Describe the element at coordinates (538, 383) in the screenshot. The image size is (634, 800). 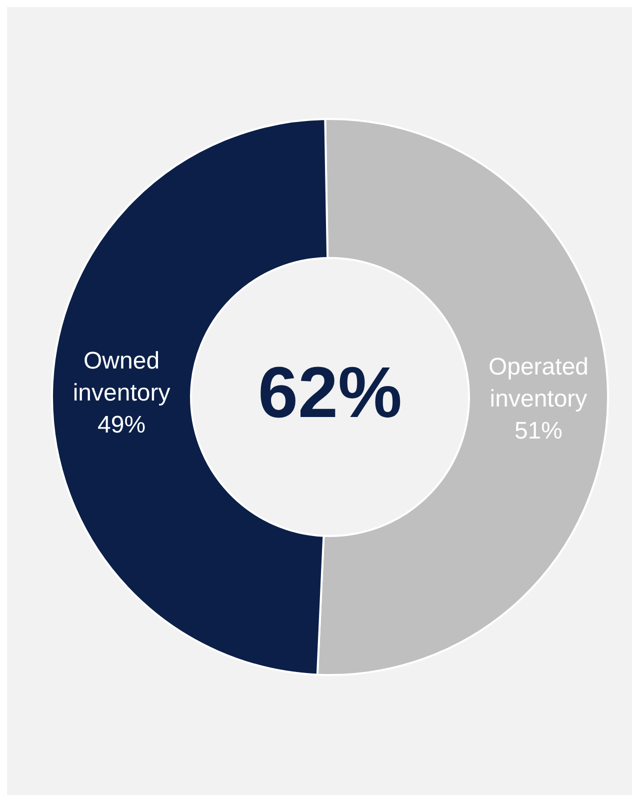
I see `slice-label: Operated inventory` at that location.